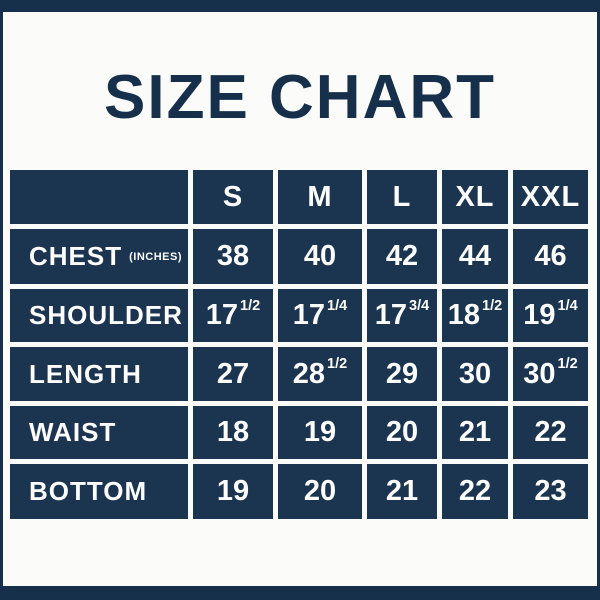 The height and width of the screenshot is (600, 600). I want to click on cell-value: 27, so click(233, 373).